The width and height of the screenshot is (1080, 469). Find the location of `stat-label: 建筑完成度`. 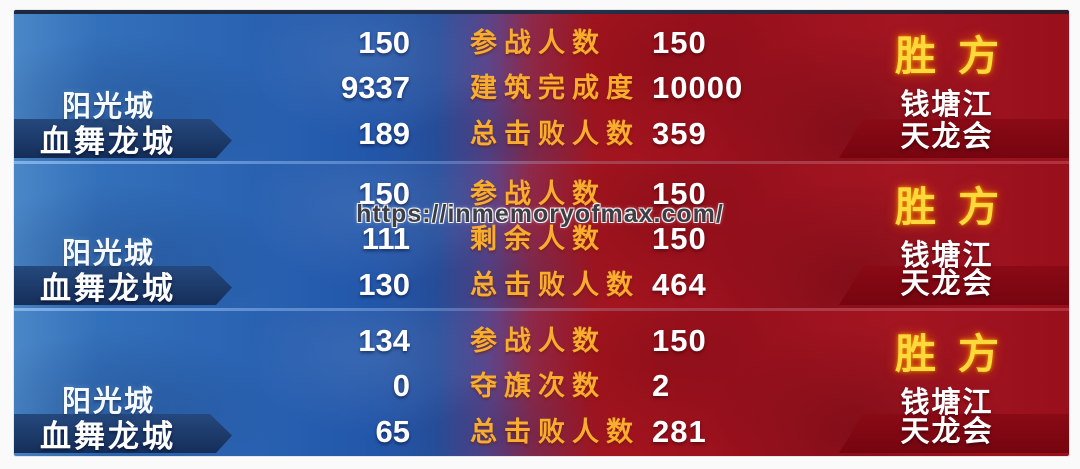

stat-label: 建筑完成度 is located at coordinates (555, 88).